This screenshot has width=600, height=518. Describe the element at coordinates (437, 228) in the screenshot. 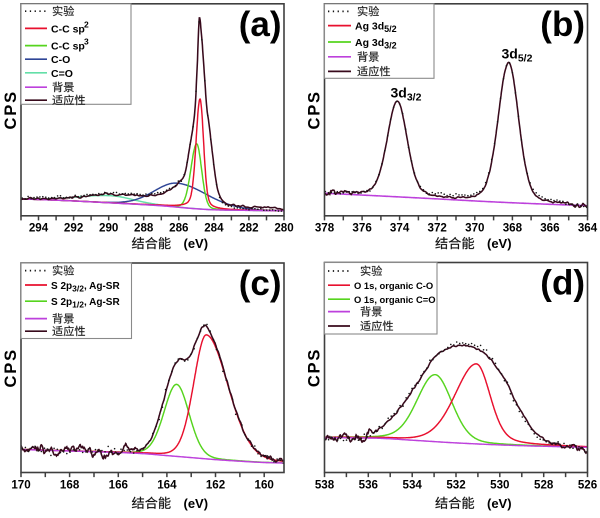

I see `svg-text: 372` at that location.